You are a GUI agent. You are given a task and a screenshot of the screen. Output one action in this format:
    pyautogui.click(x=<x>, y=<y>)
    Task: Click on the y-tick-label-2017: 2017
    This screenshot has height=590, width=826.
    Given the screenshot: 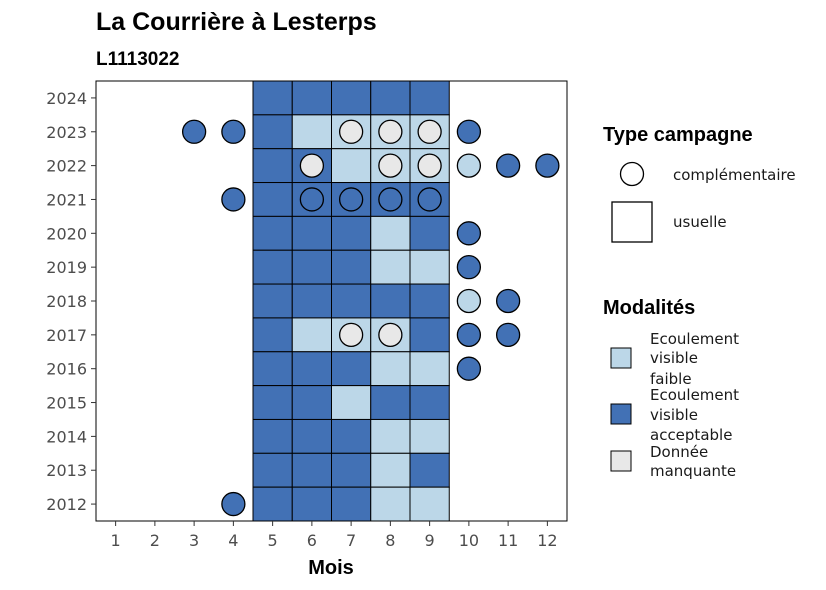 What is the action you would take?
    pyautogui.click(x=66, y=335)
    